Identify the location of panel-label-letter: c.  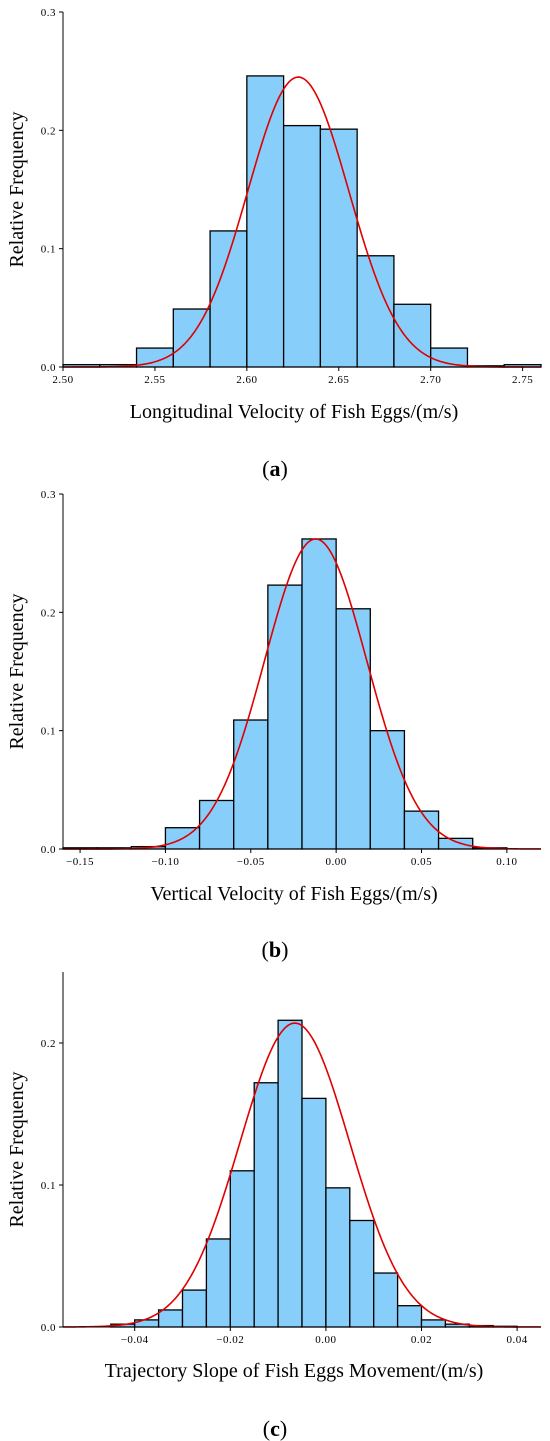
(275, 1428).